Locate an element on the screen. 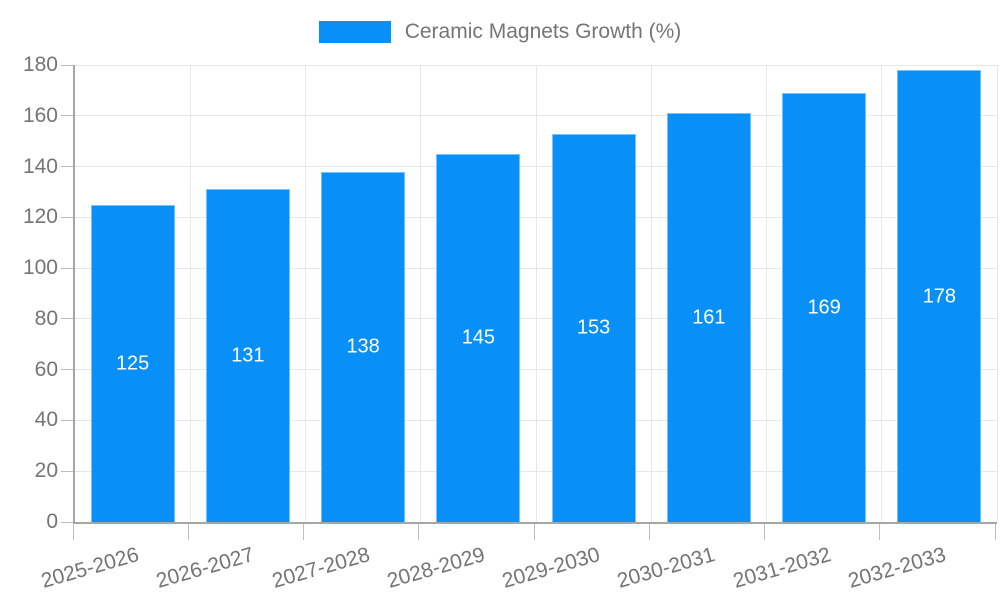 This screenshot has height=600, width=1000. bar-value-label: 178 is located at coordinates (939, 296).